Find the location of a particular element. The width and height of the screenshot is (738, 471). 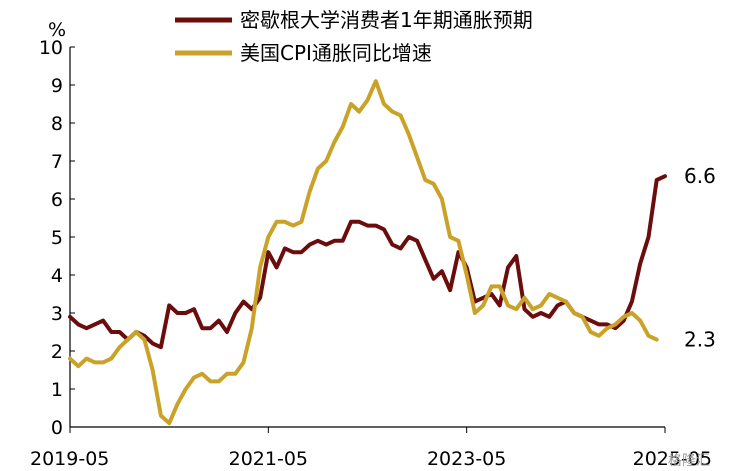

end-label-michigan: 6.6 is located at coordinates (700, 176).